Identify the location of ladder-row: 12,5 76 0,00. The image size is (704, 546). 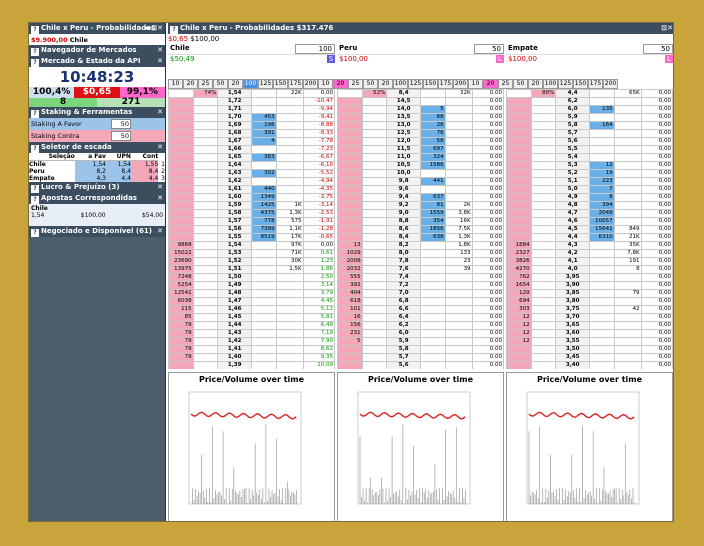
(420, 133).